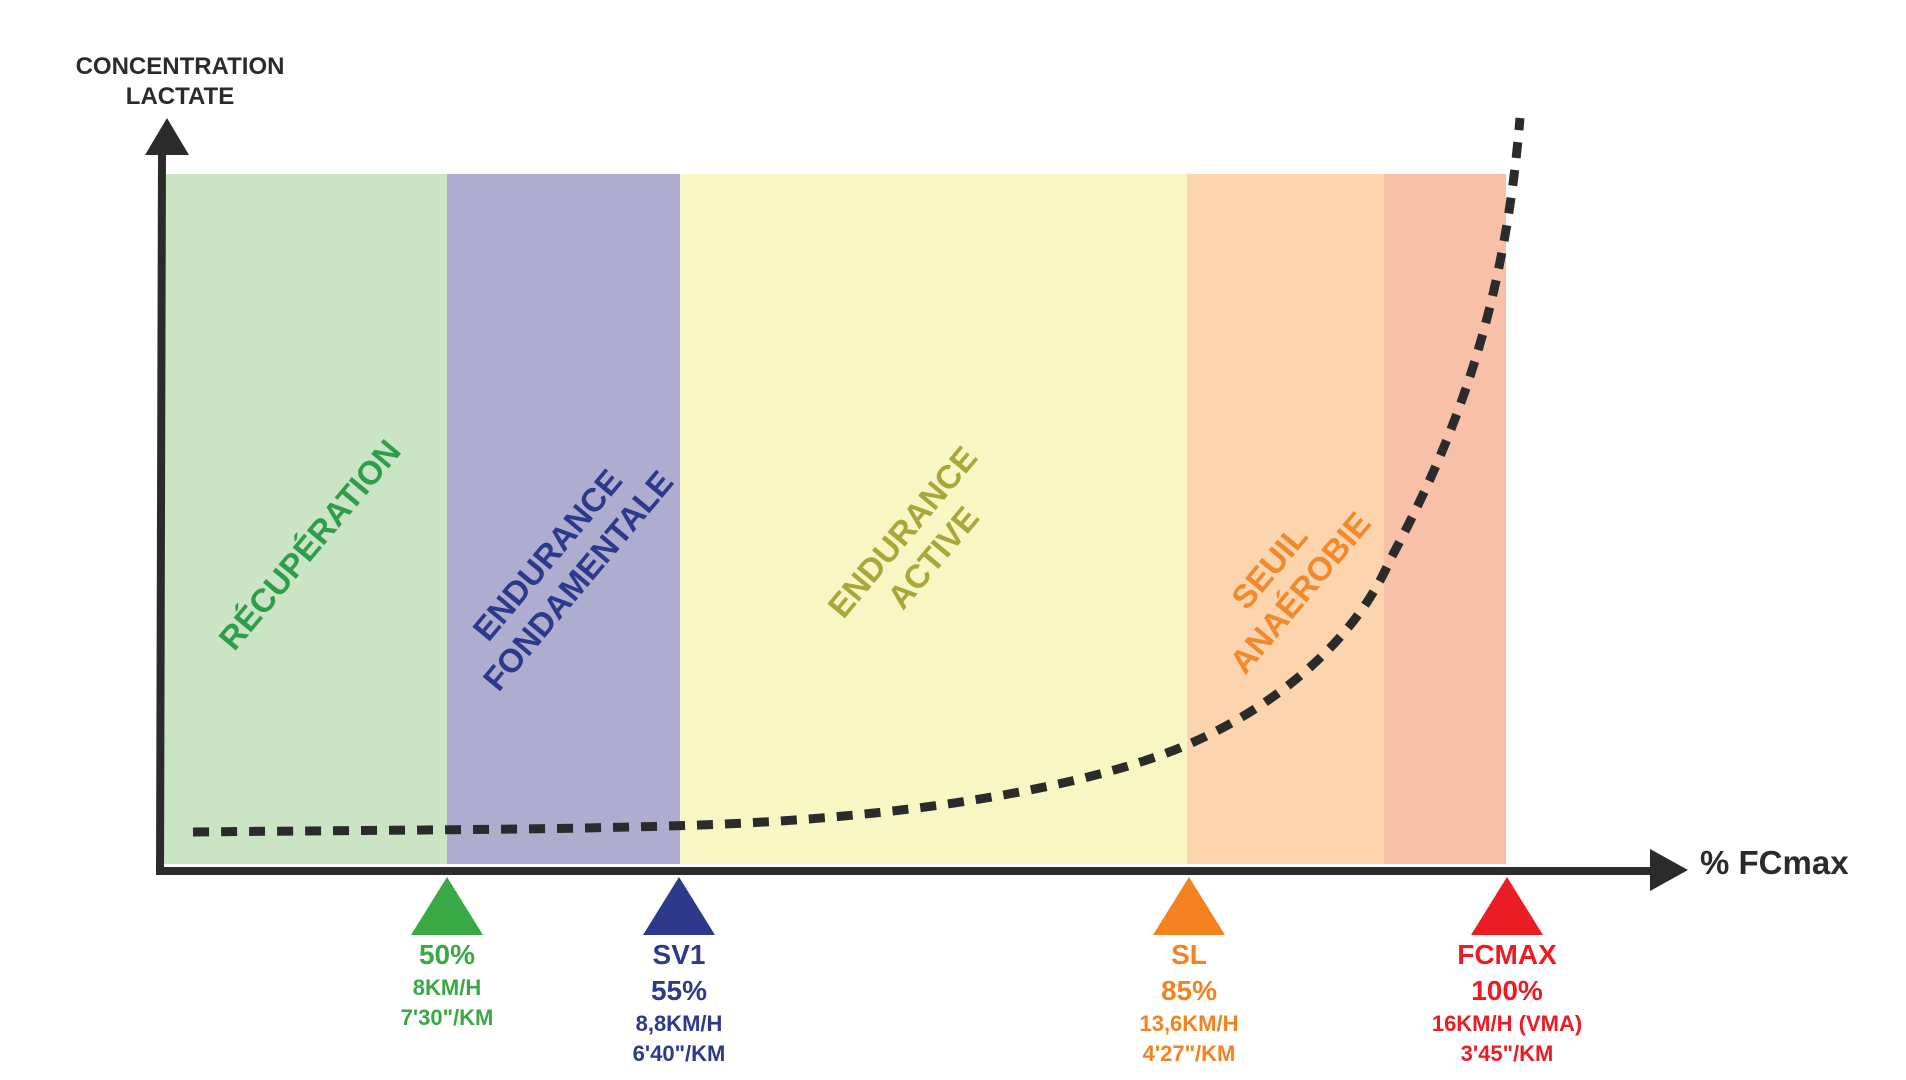 This screenshot has width=1906, height=1080. I want to click on marker-line: 6'40"/KM, so click(679, 1053).